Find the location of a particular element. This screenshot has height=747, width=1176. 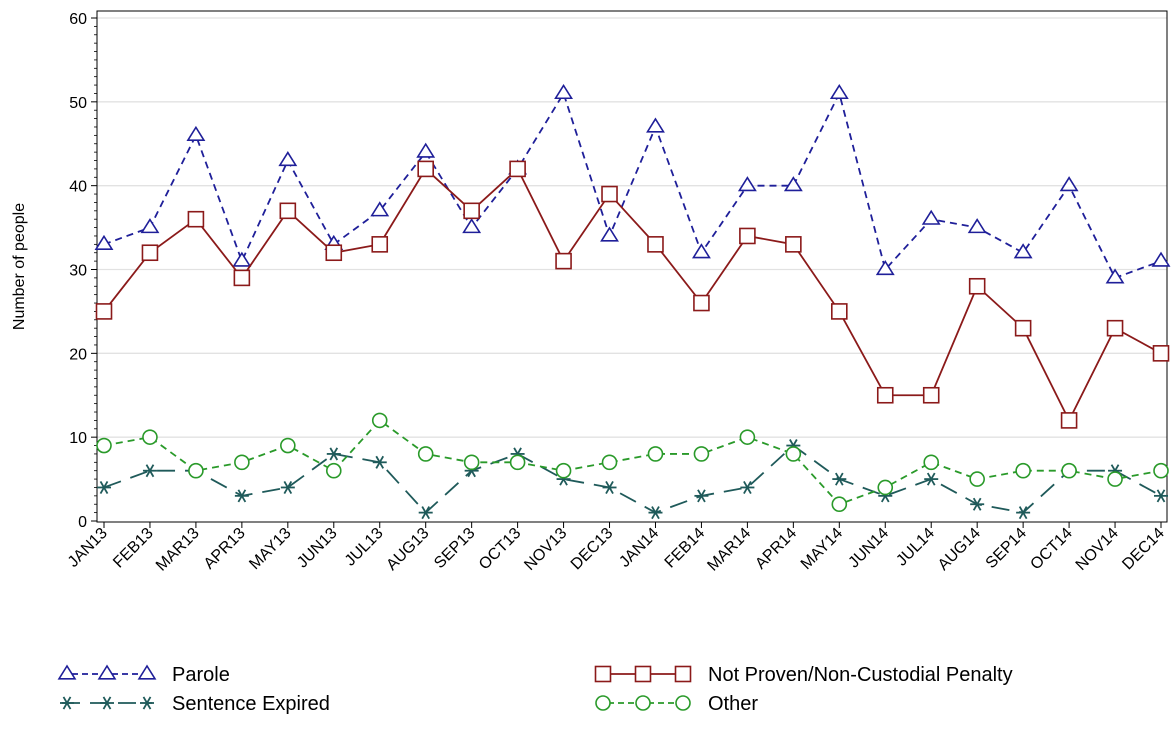

x-tick-label: JUN13 is located at coordinates (317, 548).